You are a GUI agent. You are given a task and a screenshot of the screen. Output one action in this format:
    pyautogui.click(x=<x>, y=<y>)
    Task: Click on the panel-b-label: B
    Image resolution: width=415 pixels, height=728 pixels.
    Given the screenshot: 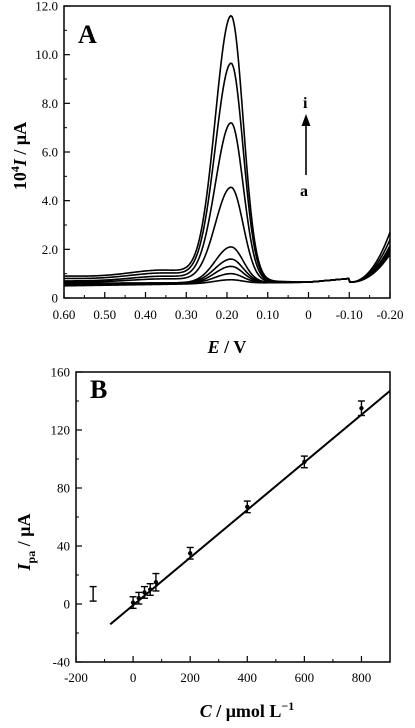 What is the action you would take?
    pyautogui.click(x=98, y=389)
    